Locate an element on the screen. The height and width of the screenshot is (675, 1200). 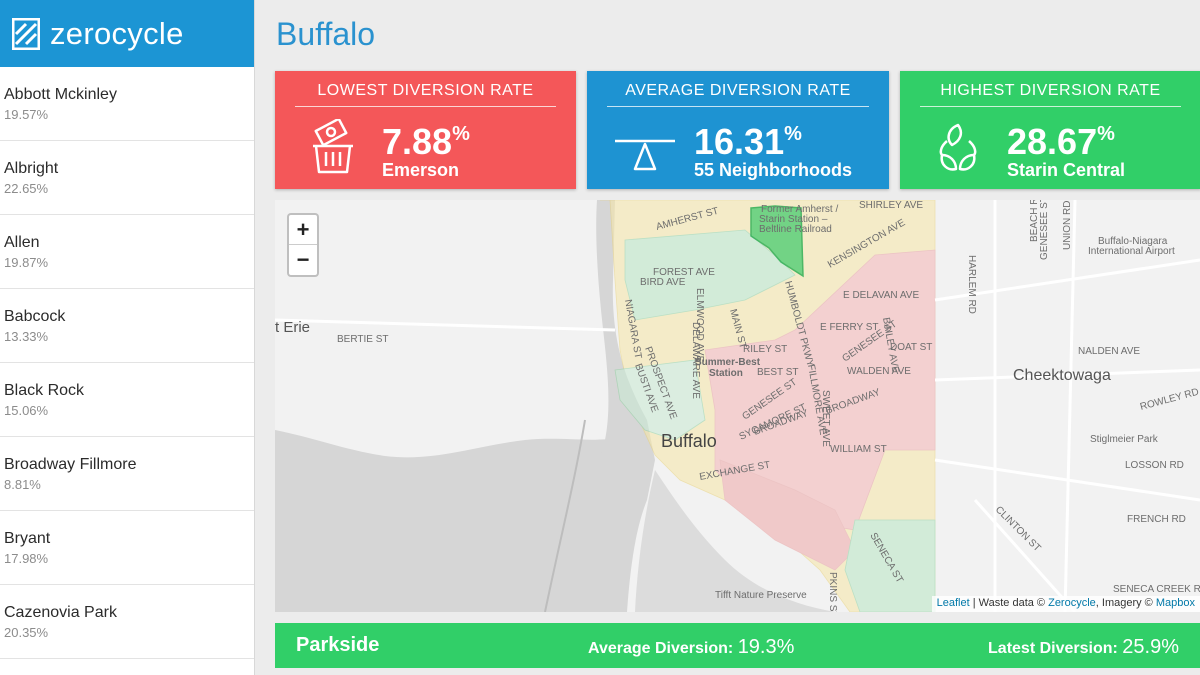
neighborhood-name: Broadway Fillmore is located at coordinates (70, 464).